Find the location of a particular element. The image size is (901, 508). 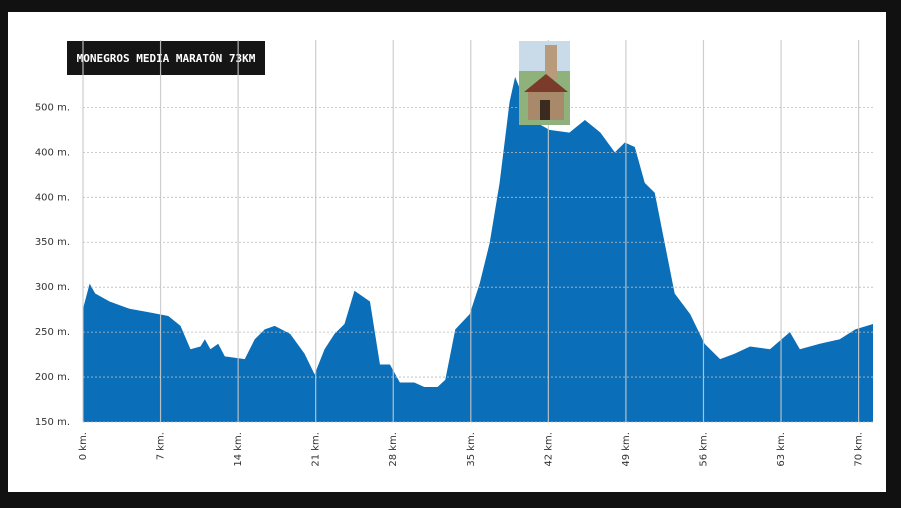

x-tick-label: 49 km. is located at coordinates (626, 449).